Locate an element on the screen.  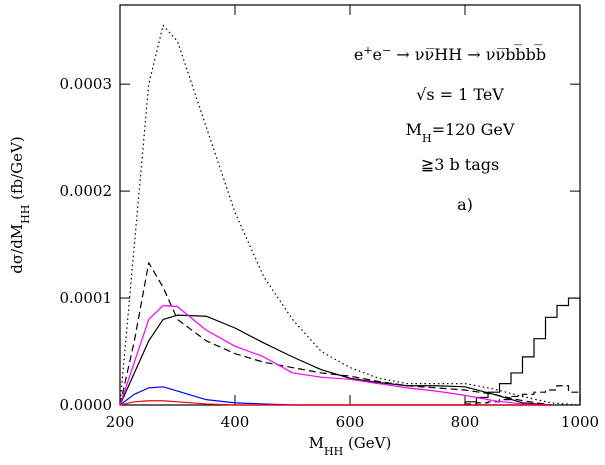
annotation-part: a) is located at coordinates (465, 204).